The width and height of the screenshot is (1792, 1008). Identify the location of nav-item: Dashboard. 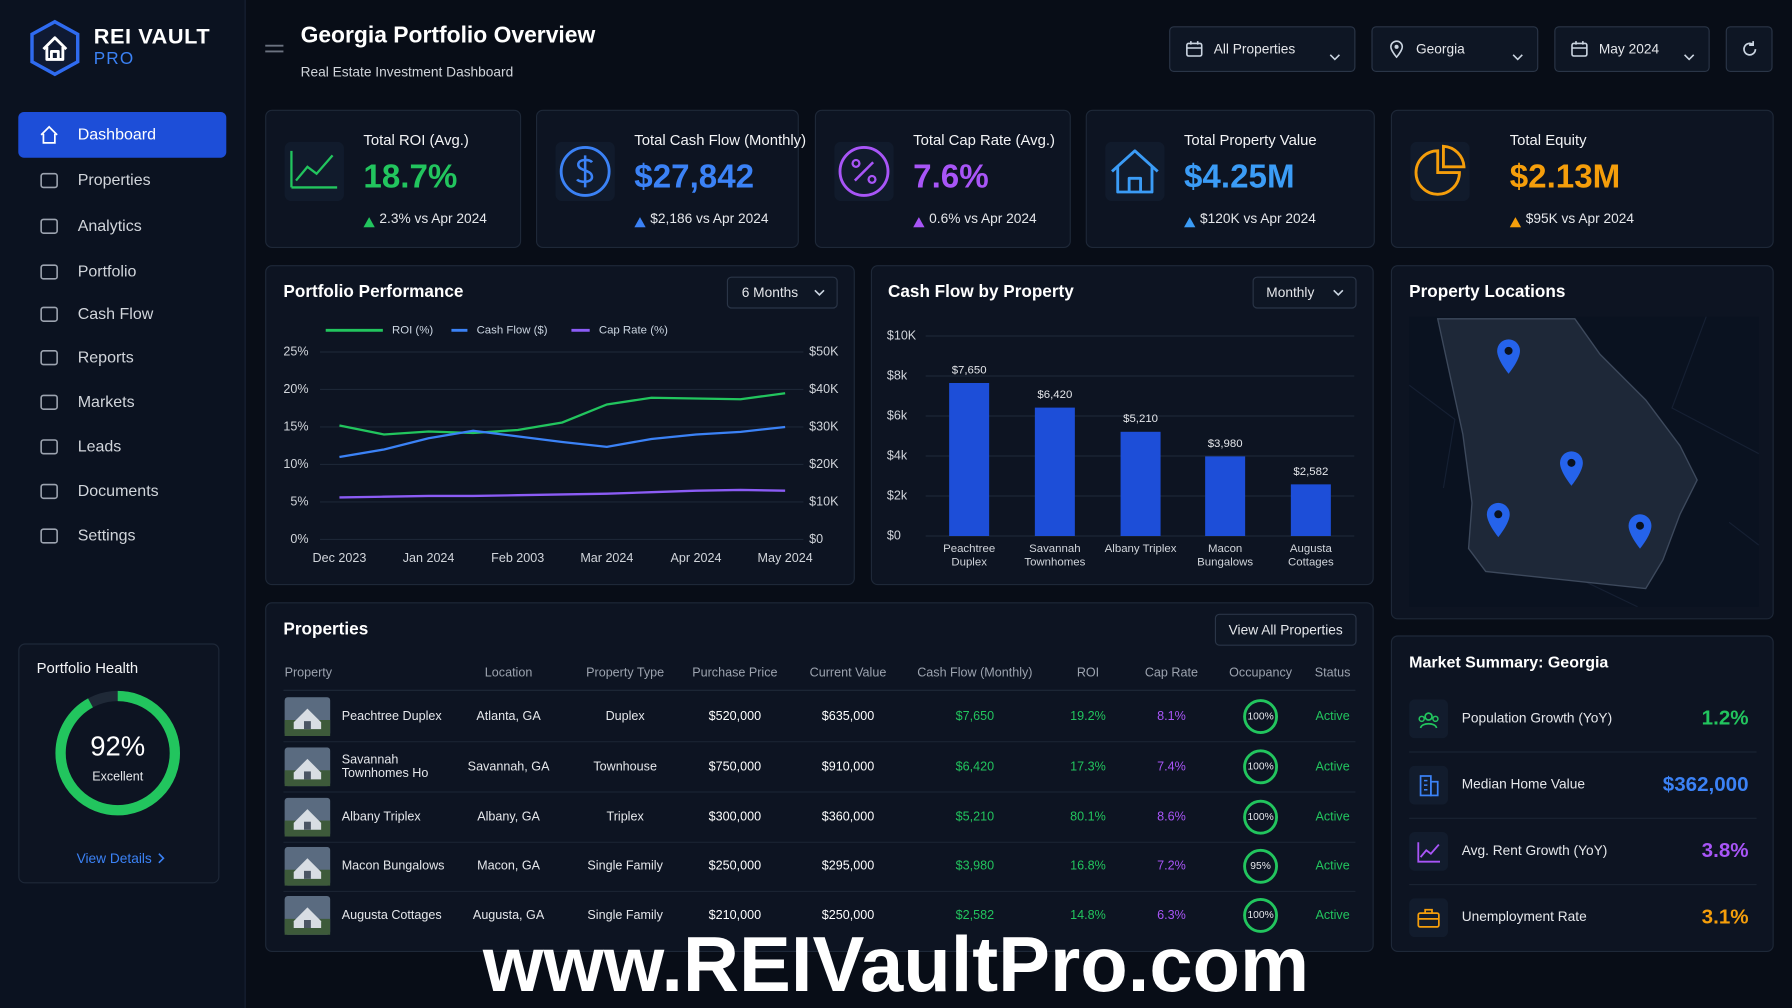
(116, 133).